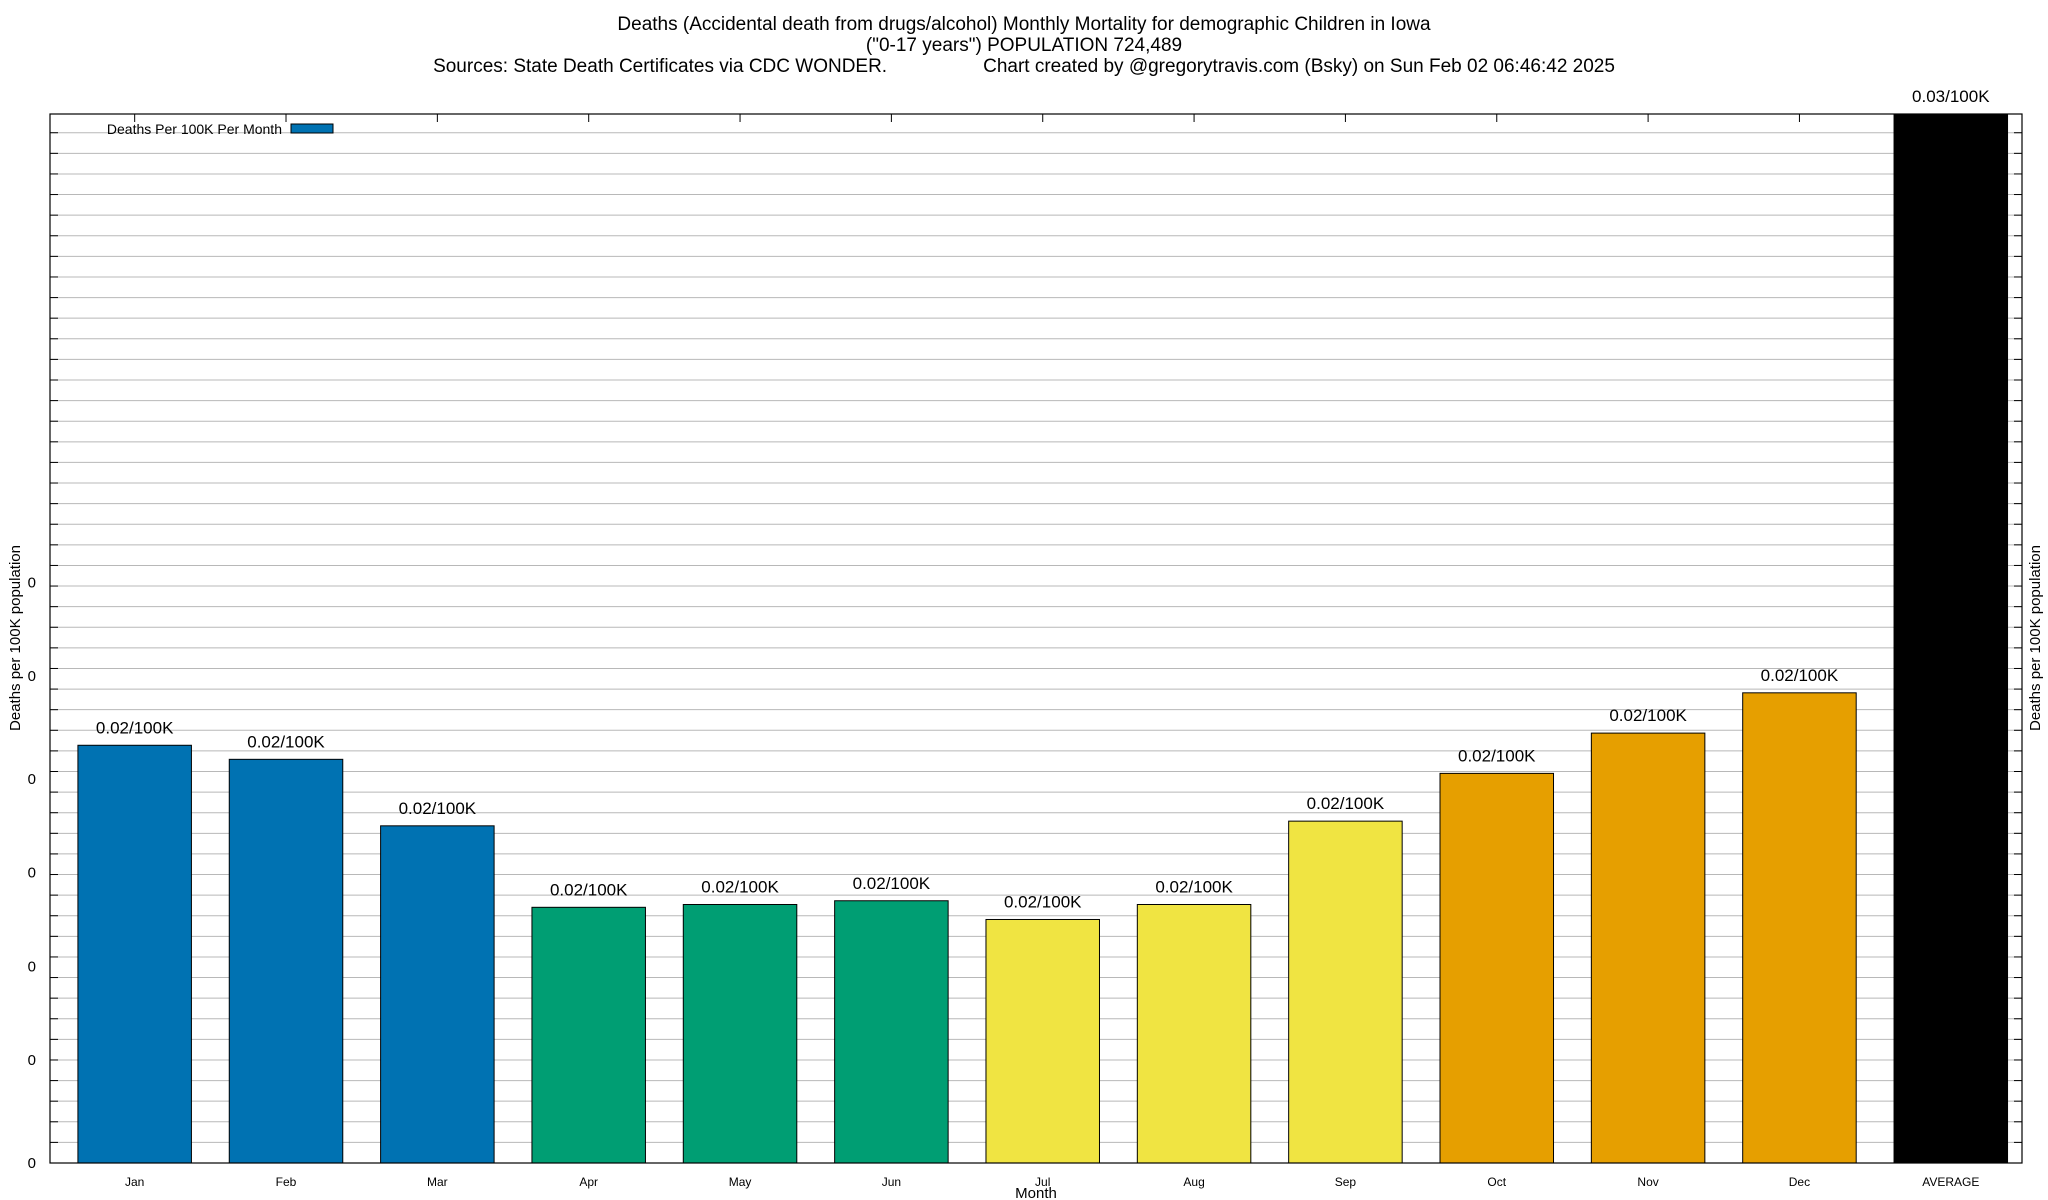 This screenshot has height=1200, width=2048. What do you see at coordinates (740, 886) in the screenshot?
I see `data-label-may: 0.02/100K` at bounding box center [740, 886].